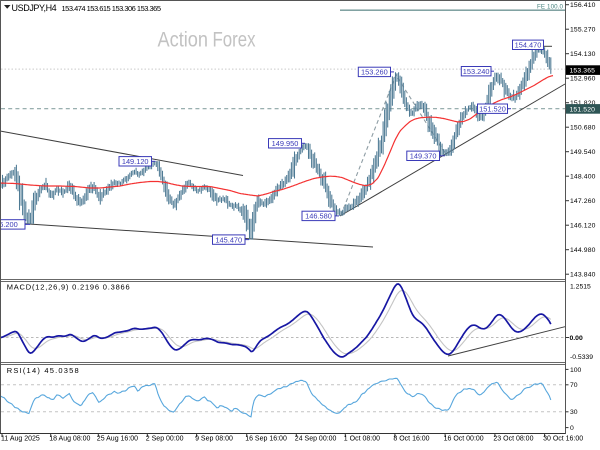 The width and height of the screenshot is (600, 450). I want to click on svg-text: 23 Oct 08:00, so click(513, 439).